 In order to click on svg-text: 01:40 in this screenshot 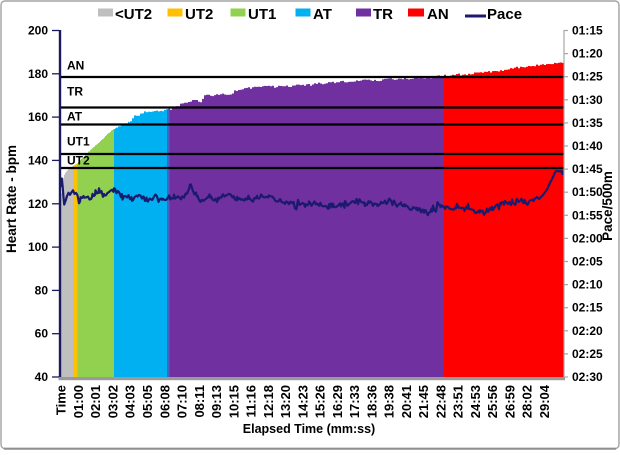, I will do `click(587, 146)`.